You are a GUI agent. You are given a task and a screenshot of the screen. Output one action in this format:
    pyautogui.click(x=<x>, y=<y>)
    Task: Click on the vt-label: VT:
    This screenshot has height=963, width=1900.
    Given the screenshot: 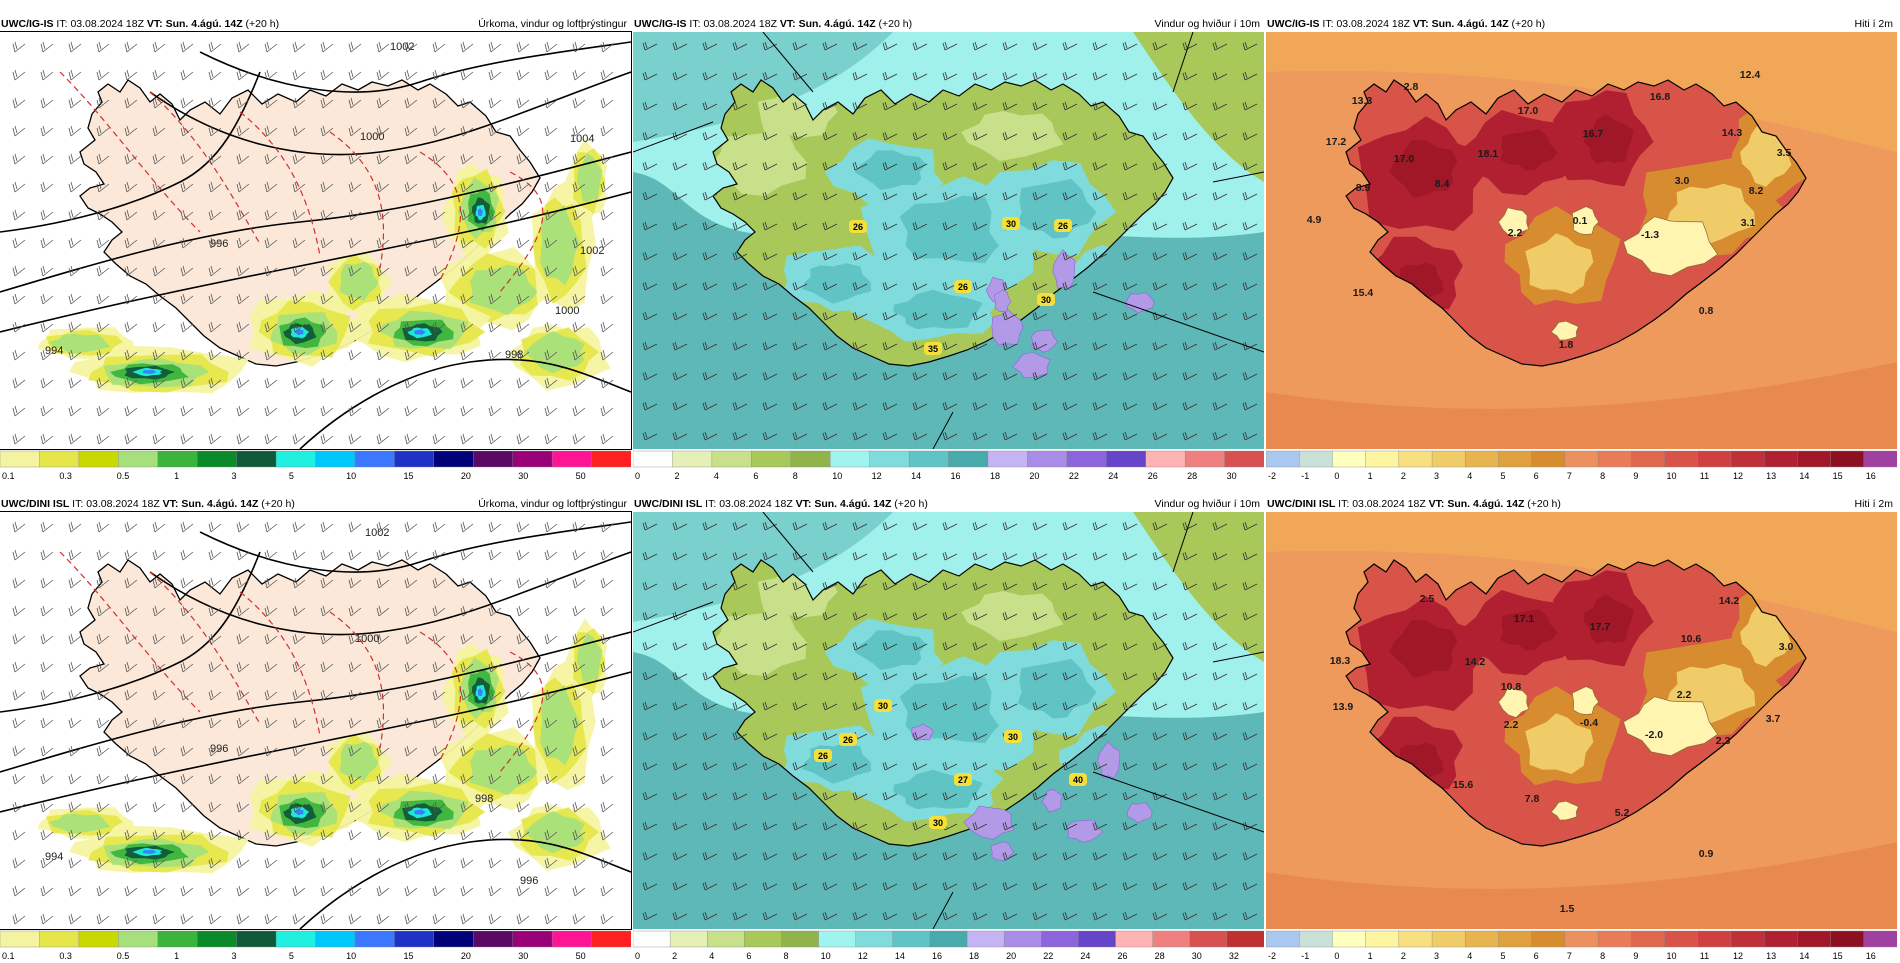 What is the action you would take?
    pyautogui.click(x=154, y=24)
    